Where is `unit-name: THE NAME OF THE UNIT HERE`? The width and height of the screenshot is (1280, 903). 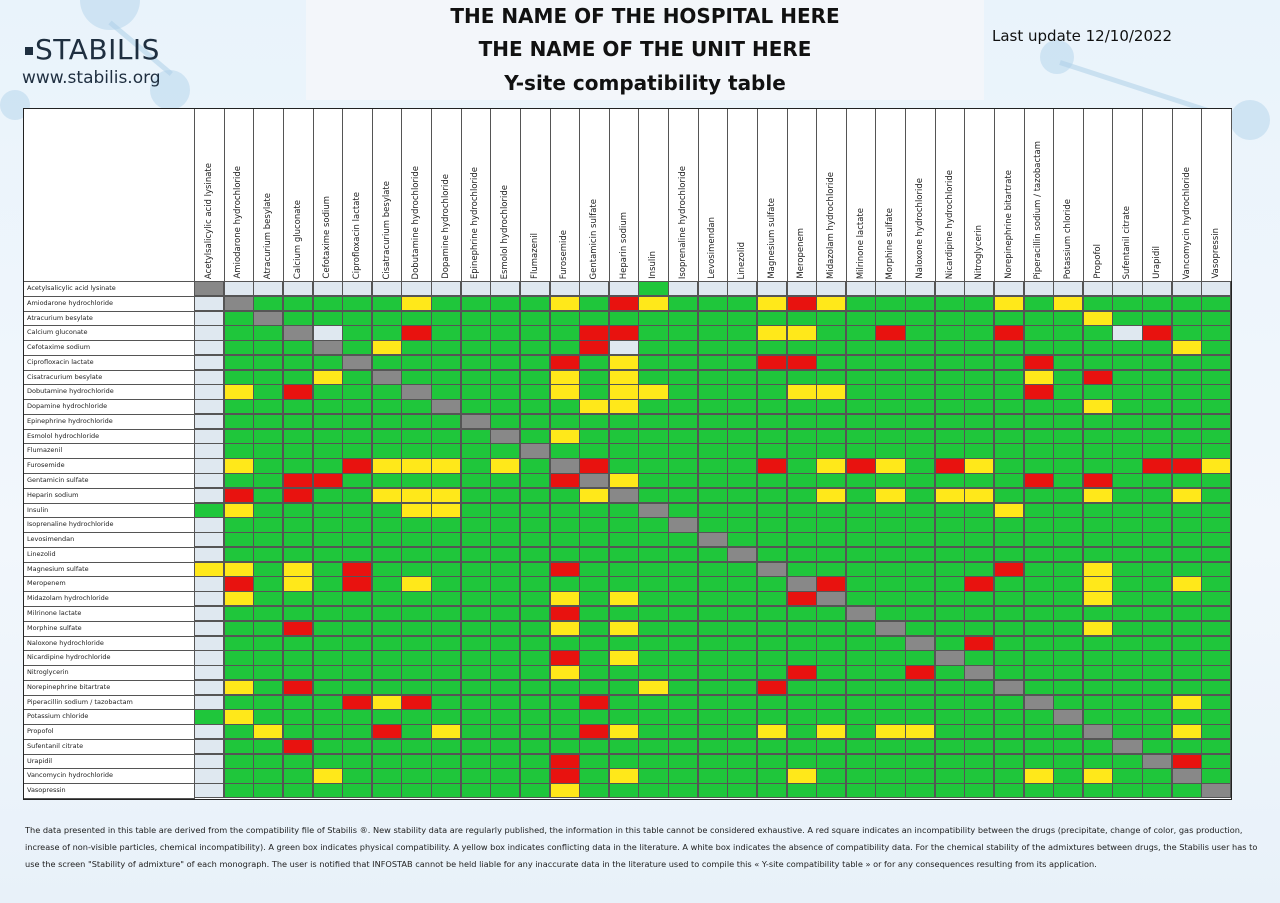
unit-name: THE NAME OF THE UNIT HERE is located at coordinates (645, 49).